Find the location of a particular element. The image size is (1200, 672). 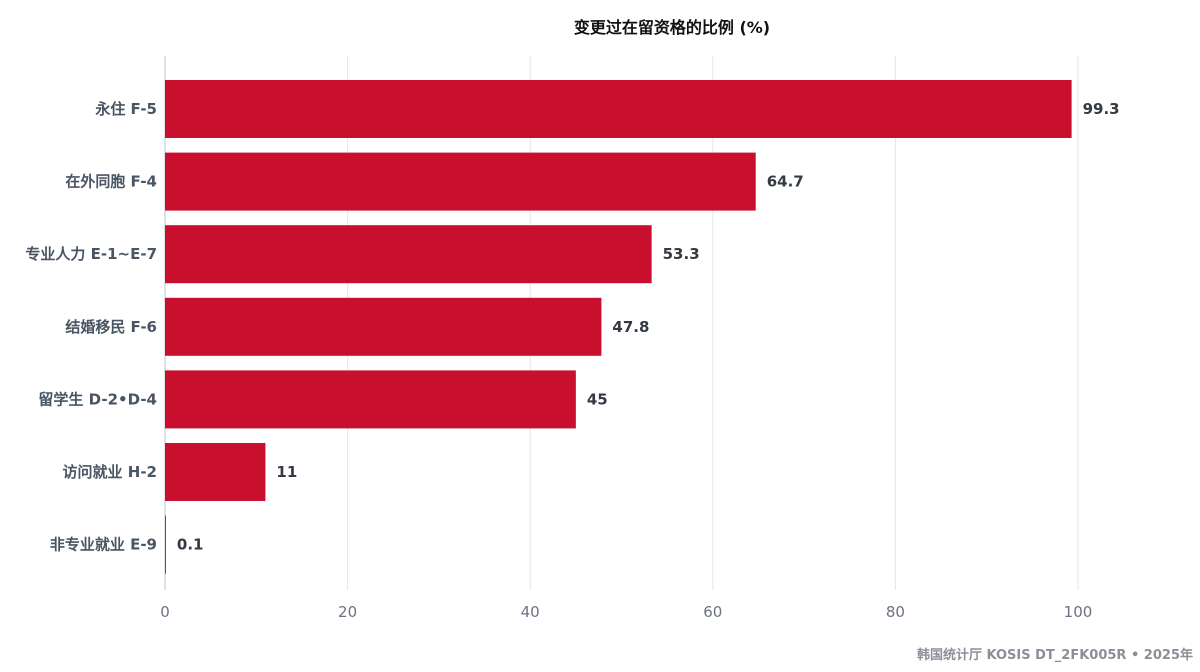

value-label: 47.8 is located at coordinates (630, 327).